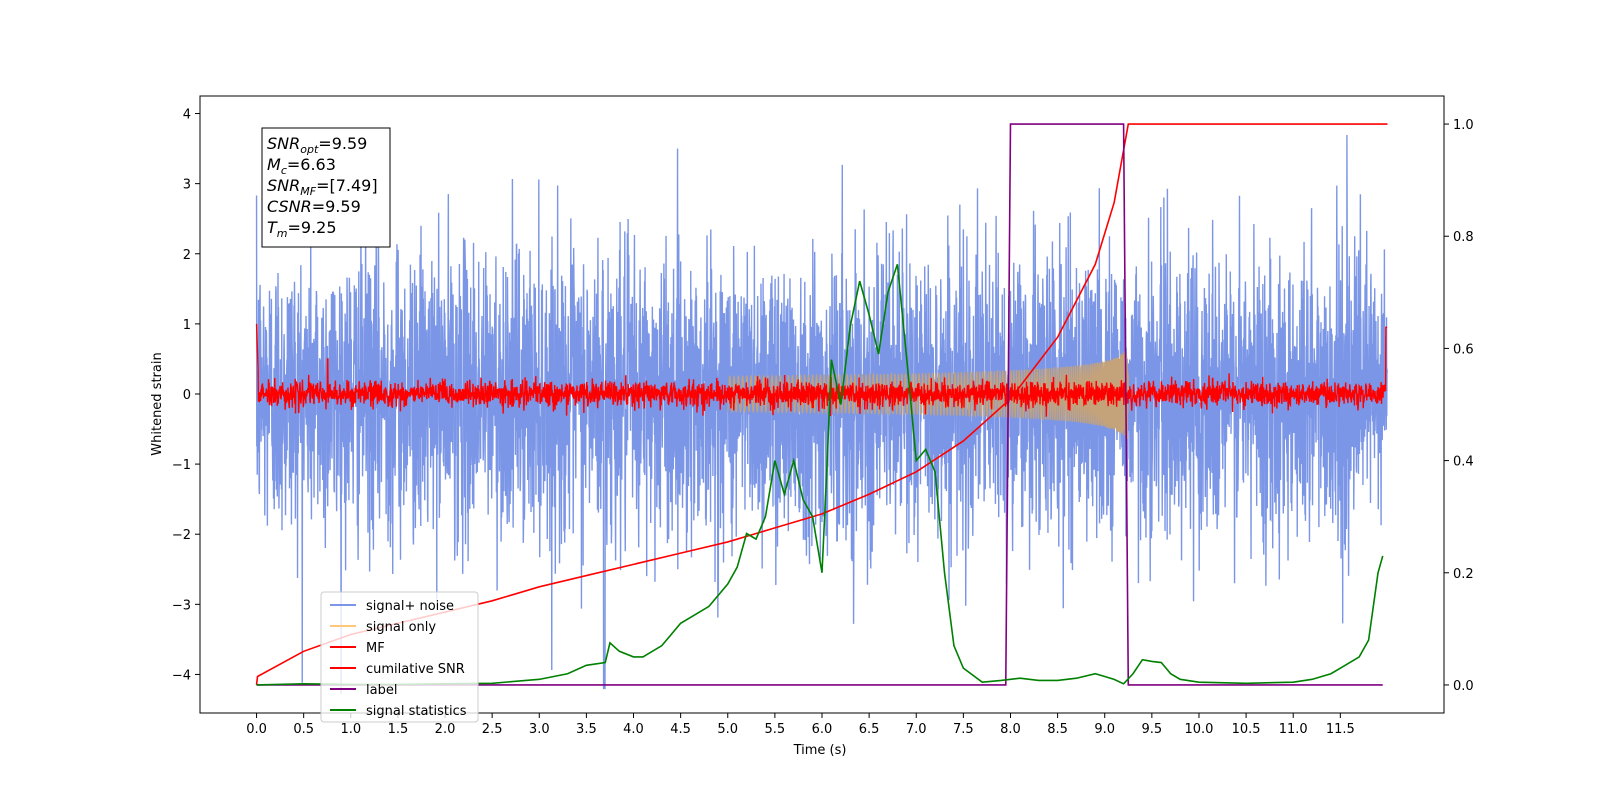  I want to click on y-axis-right: 0.0 0.2 0.4 0.6 0.8 1.0, so click(1459, 406).